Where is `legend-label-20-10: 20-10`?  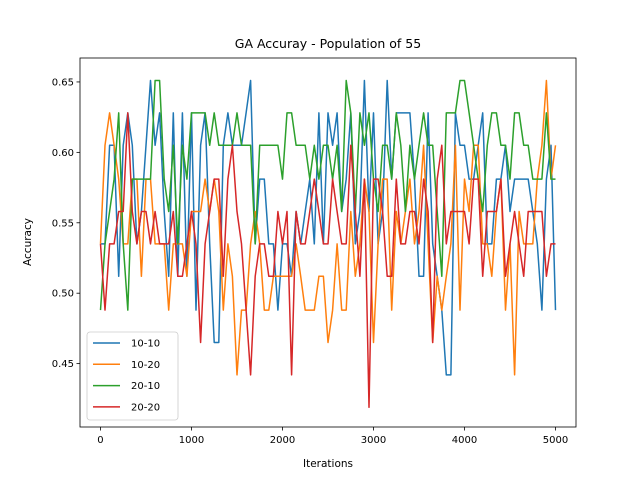 legend-label-20-10: 20-10 is located at coordinates (145, 386).